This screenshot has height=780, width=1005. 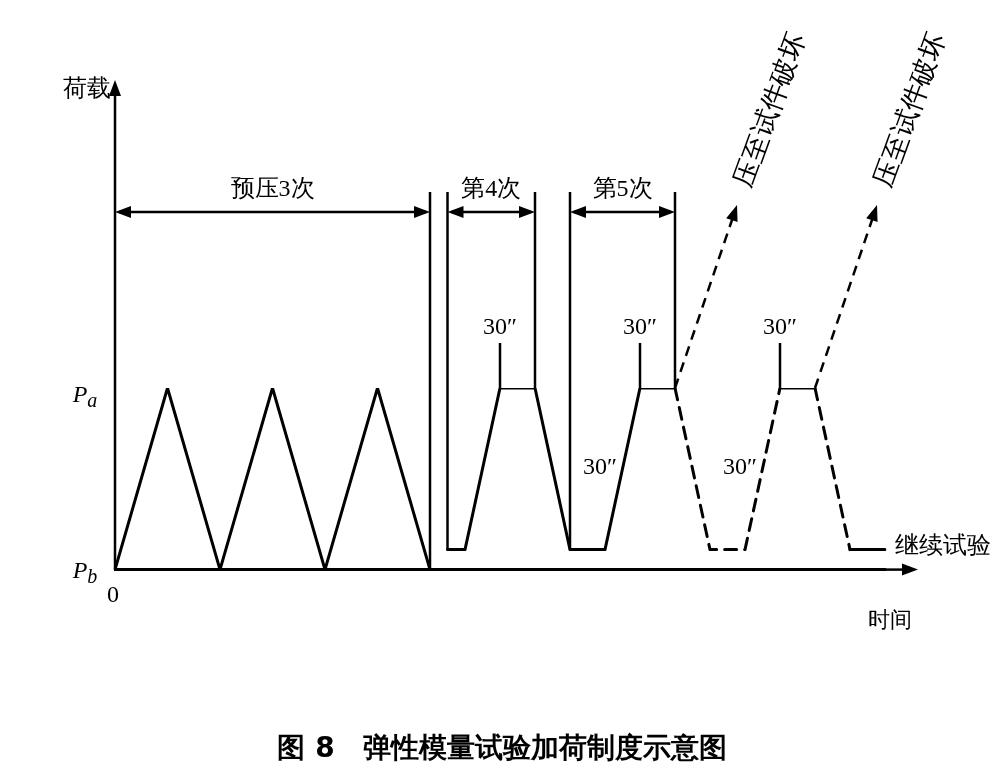 What do you see at coordinates (85, 396) in the screenshot?
I see `text: P$_{a}$` at bounding box center [85, 396].